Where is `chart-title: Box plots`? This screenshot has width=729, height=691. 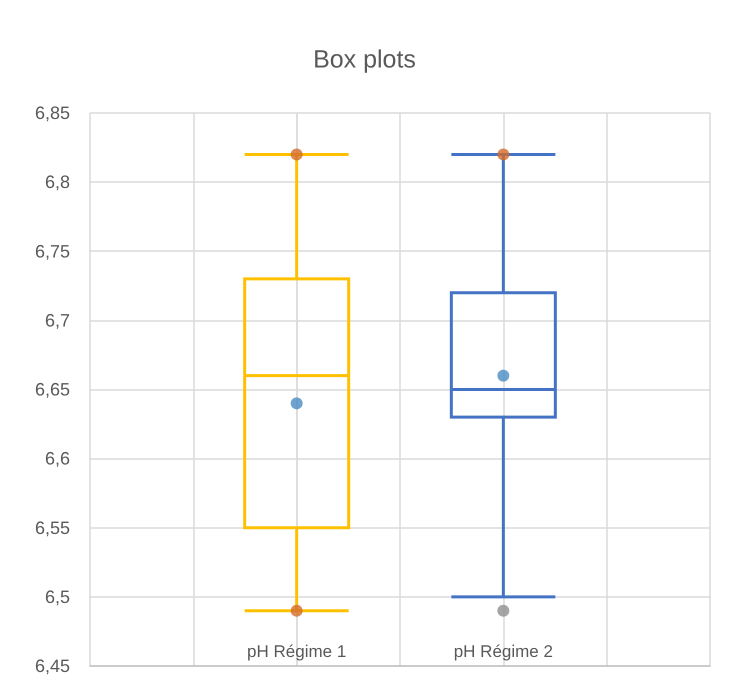
chart-title: Box plots is located at coordinates (364, 60).